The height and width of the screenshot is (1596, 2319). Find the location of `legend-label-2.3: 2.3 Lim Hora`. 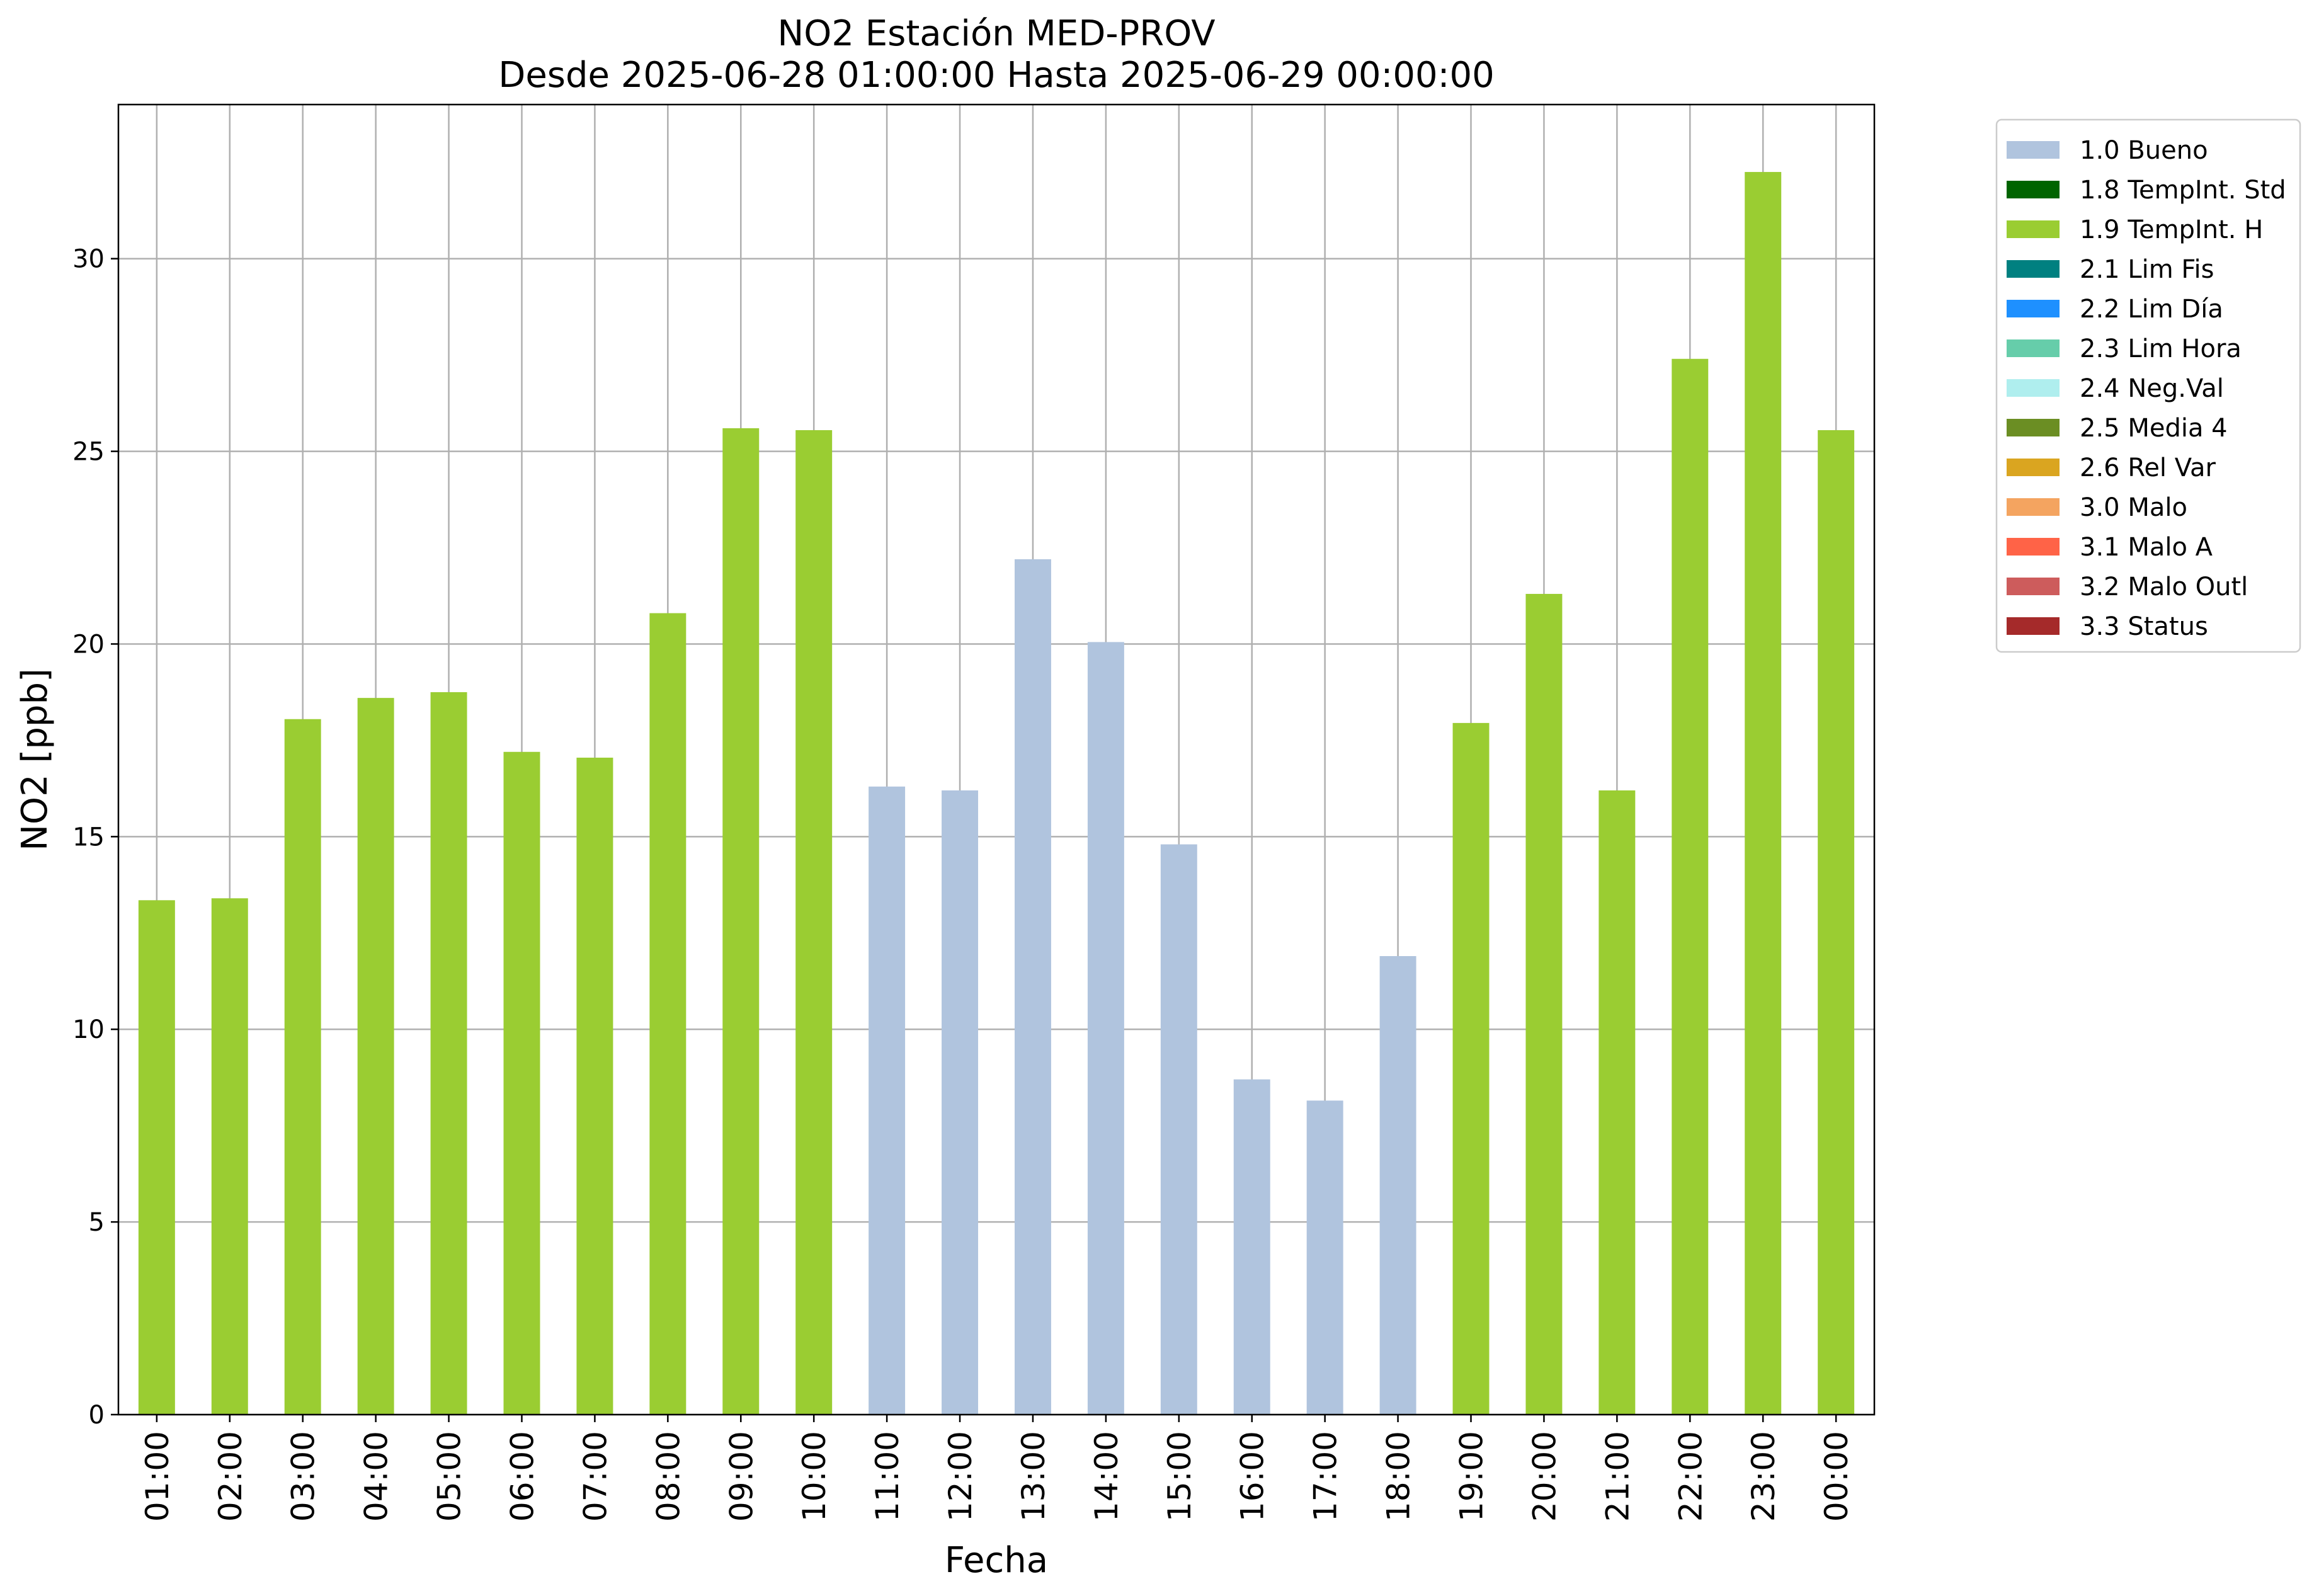

legend-label-2.3: 2.3 Lim Hora is located at coordinates (2161, 348).